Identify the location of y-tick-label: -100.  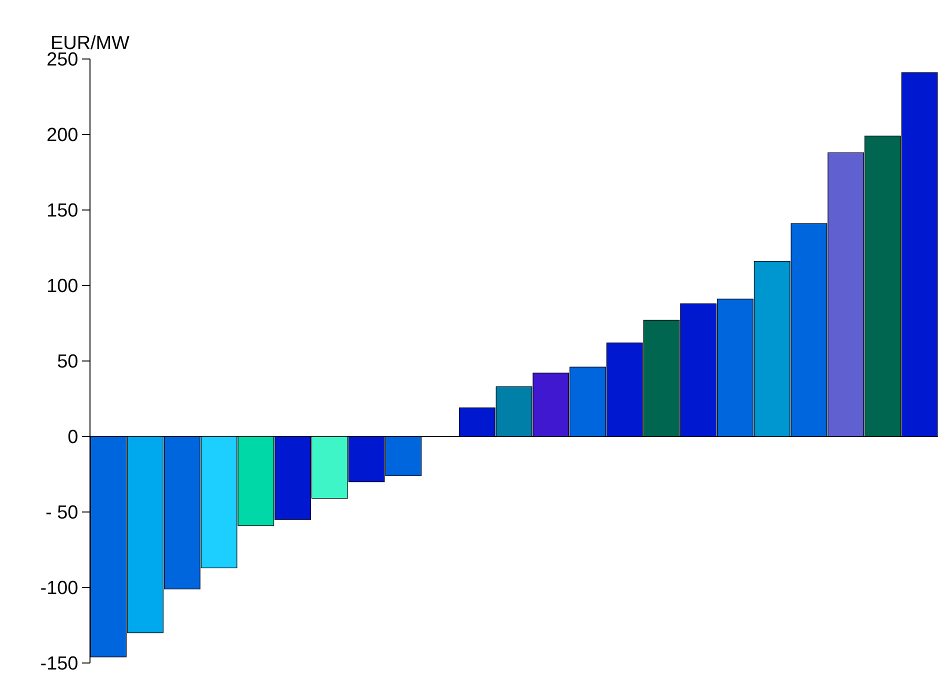
(59, 587).